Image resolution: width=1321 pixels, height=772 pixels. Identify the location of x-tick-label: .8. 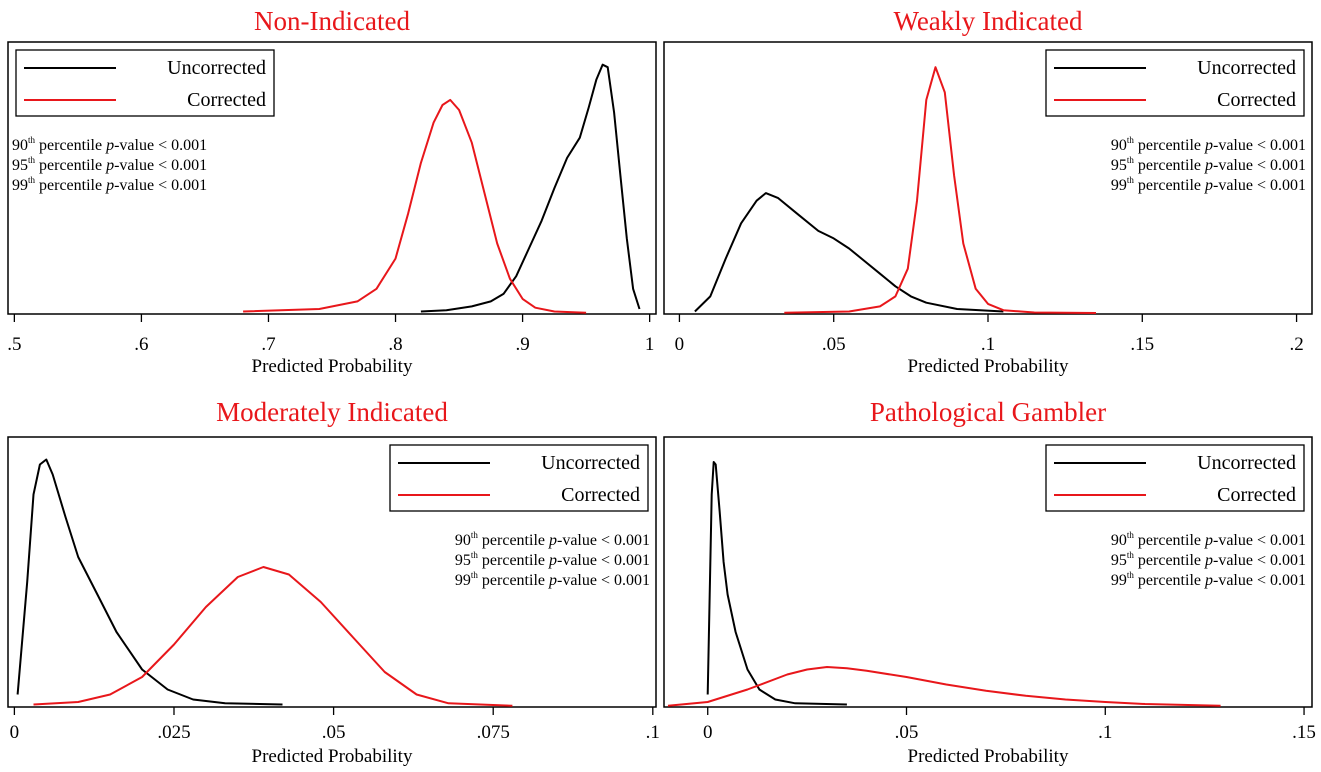
(395, 344).